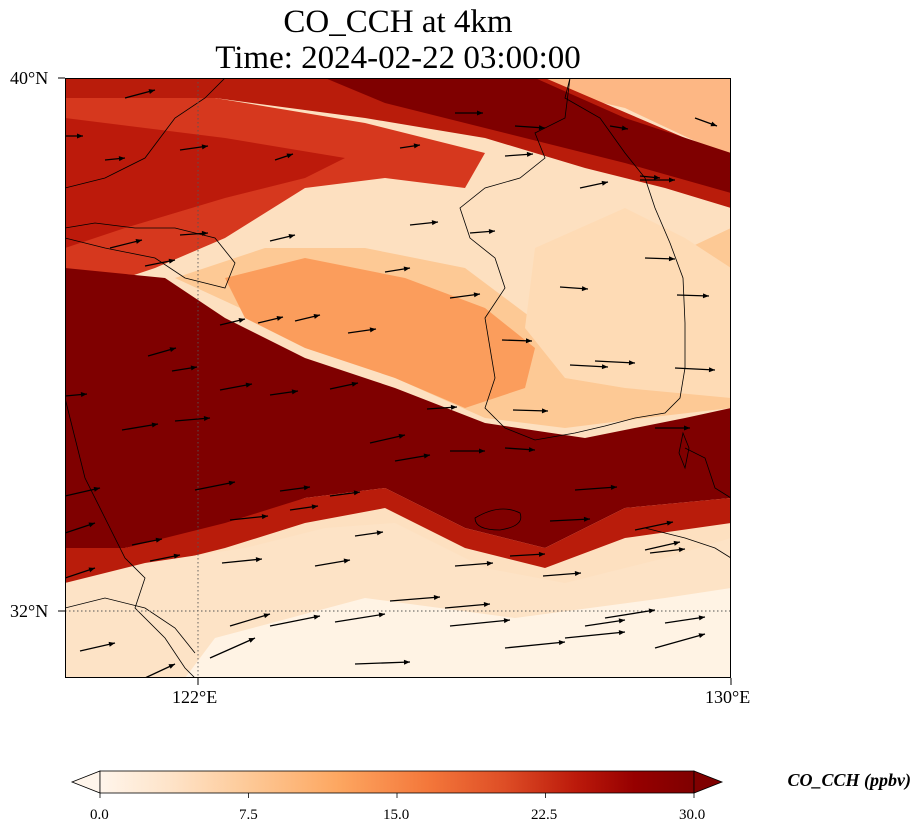 The height and width of the screenshot is (836, 921). I want to click on colorbar, so click(397, 784).